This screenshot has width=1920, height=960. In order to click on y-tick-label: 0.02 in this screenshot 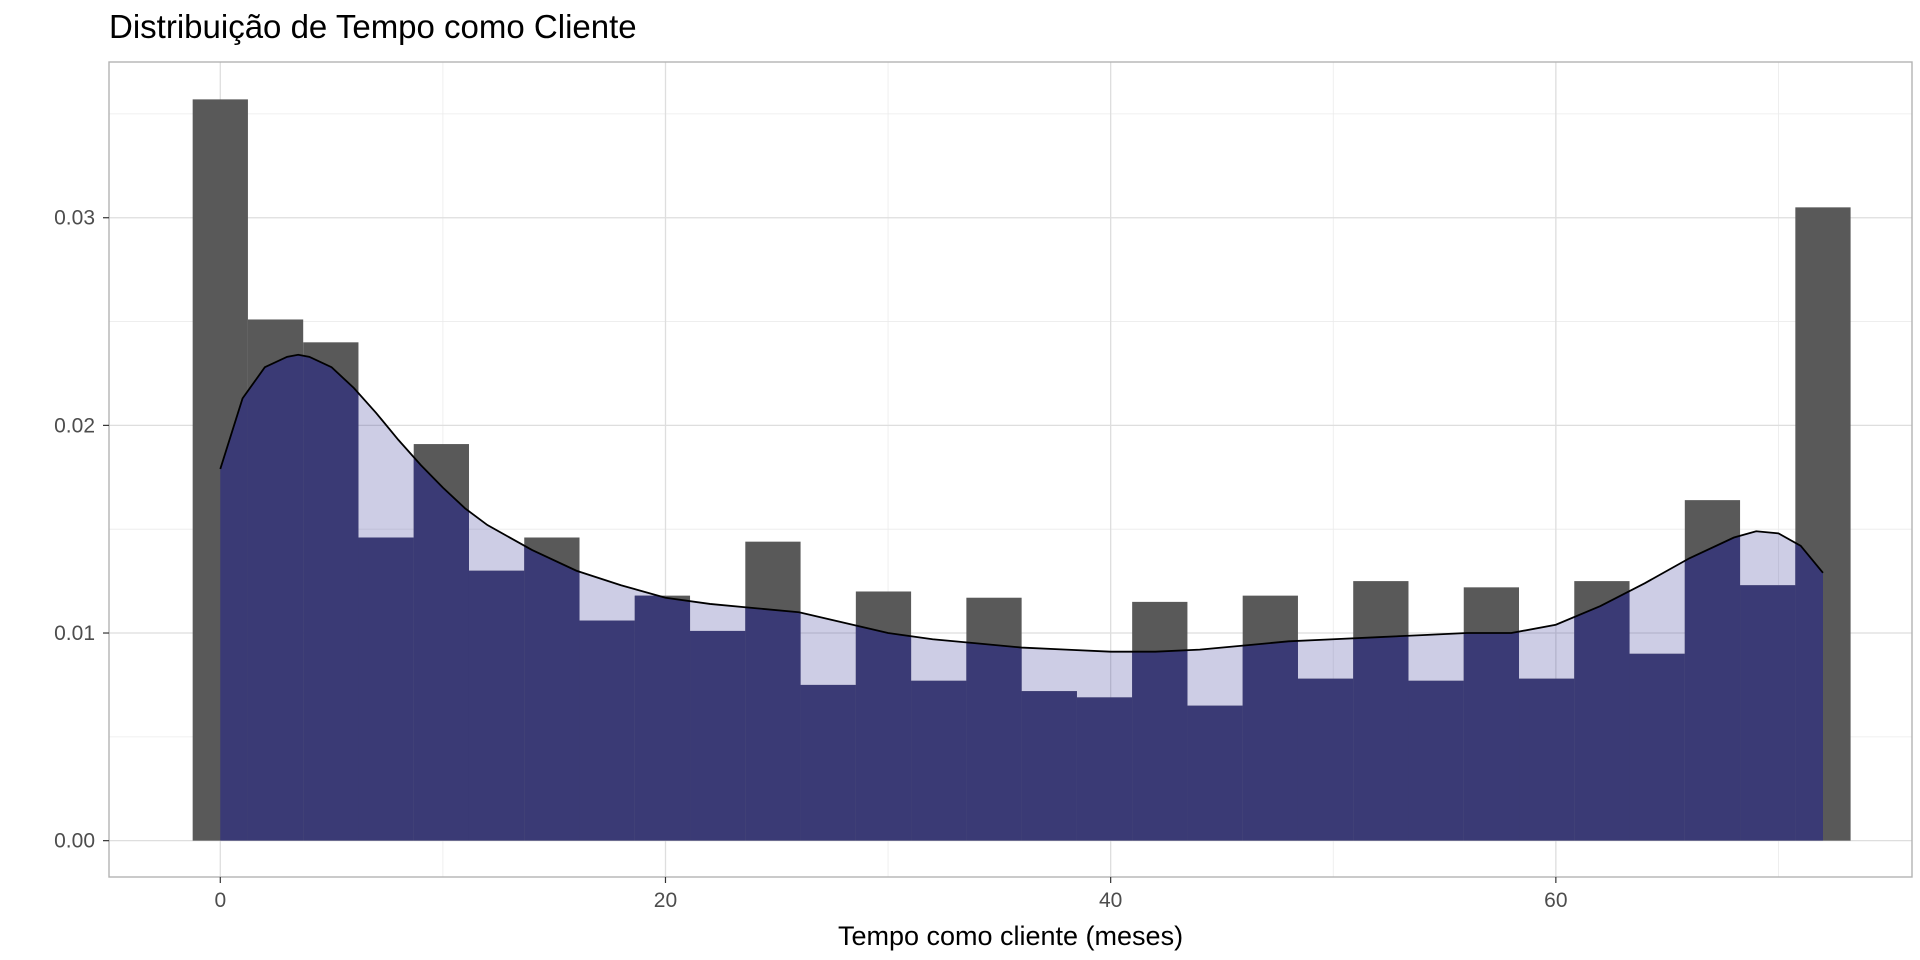, I will do `click(74, 425)`.